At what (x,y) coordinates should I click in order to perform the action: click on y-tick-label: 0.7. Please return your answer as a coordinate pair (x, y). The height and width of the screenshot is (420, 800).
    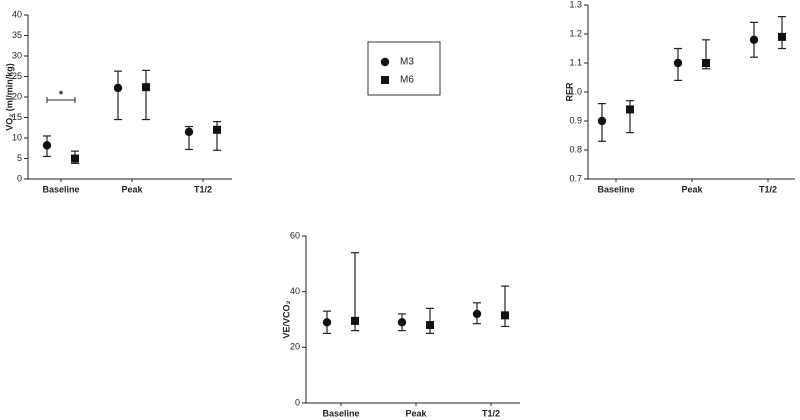
    Looking at the image, I should click on (575, 178).